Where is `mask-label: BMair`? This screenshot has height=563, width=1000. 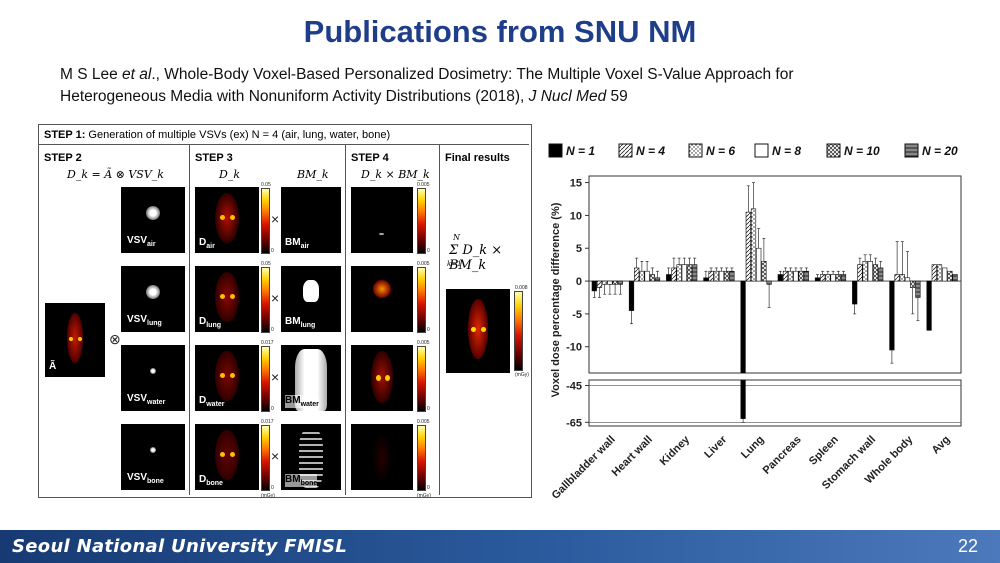 mask-label: BMair is located at coordinates (297, 243).